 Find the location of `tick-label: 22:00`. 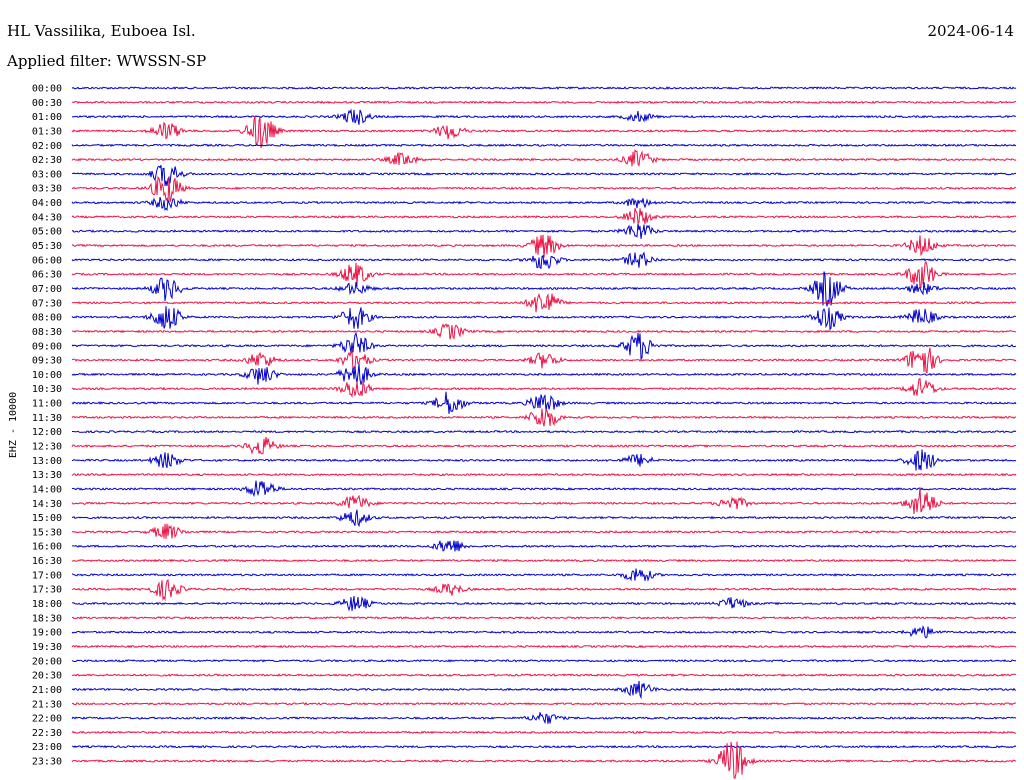

tick-label: 22:00 is located at coordinates (47, 719).